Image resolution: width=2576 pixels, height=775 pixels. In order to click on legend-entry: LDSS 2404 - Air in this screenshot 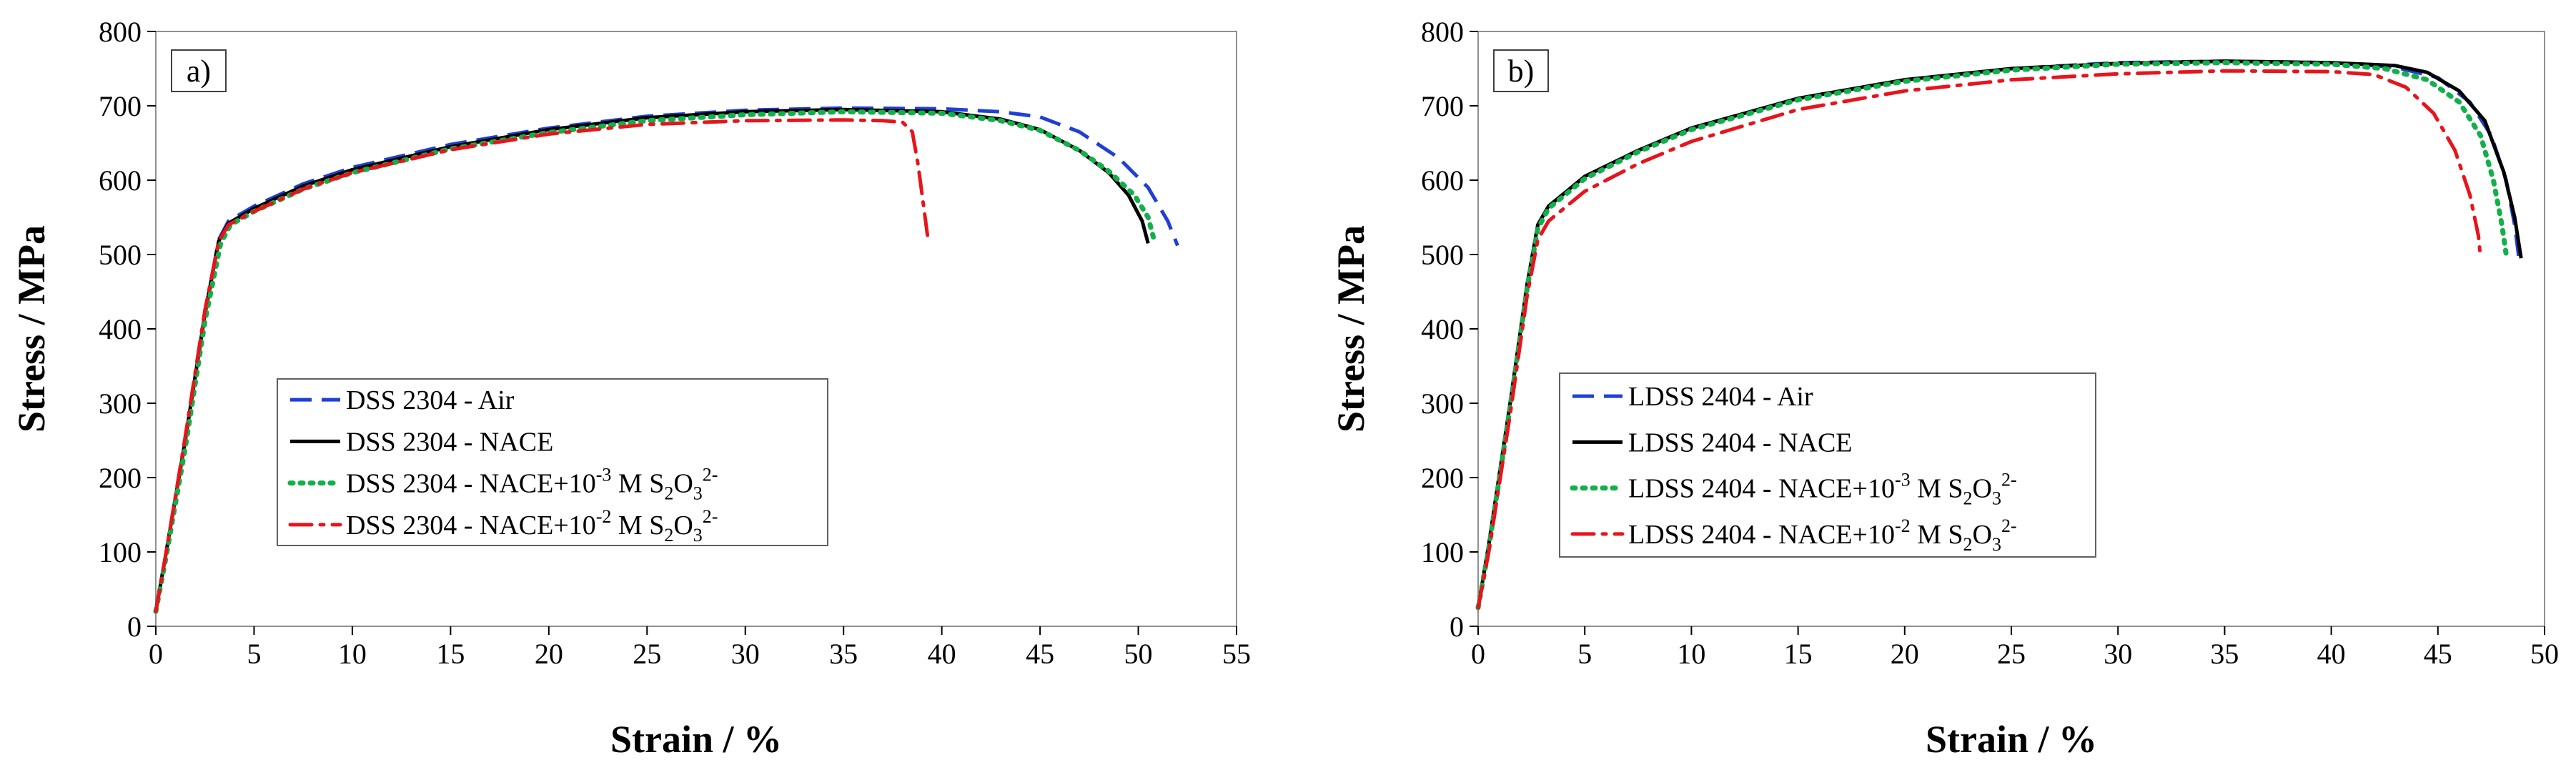, I will do `click(1721, 397)`.